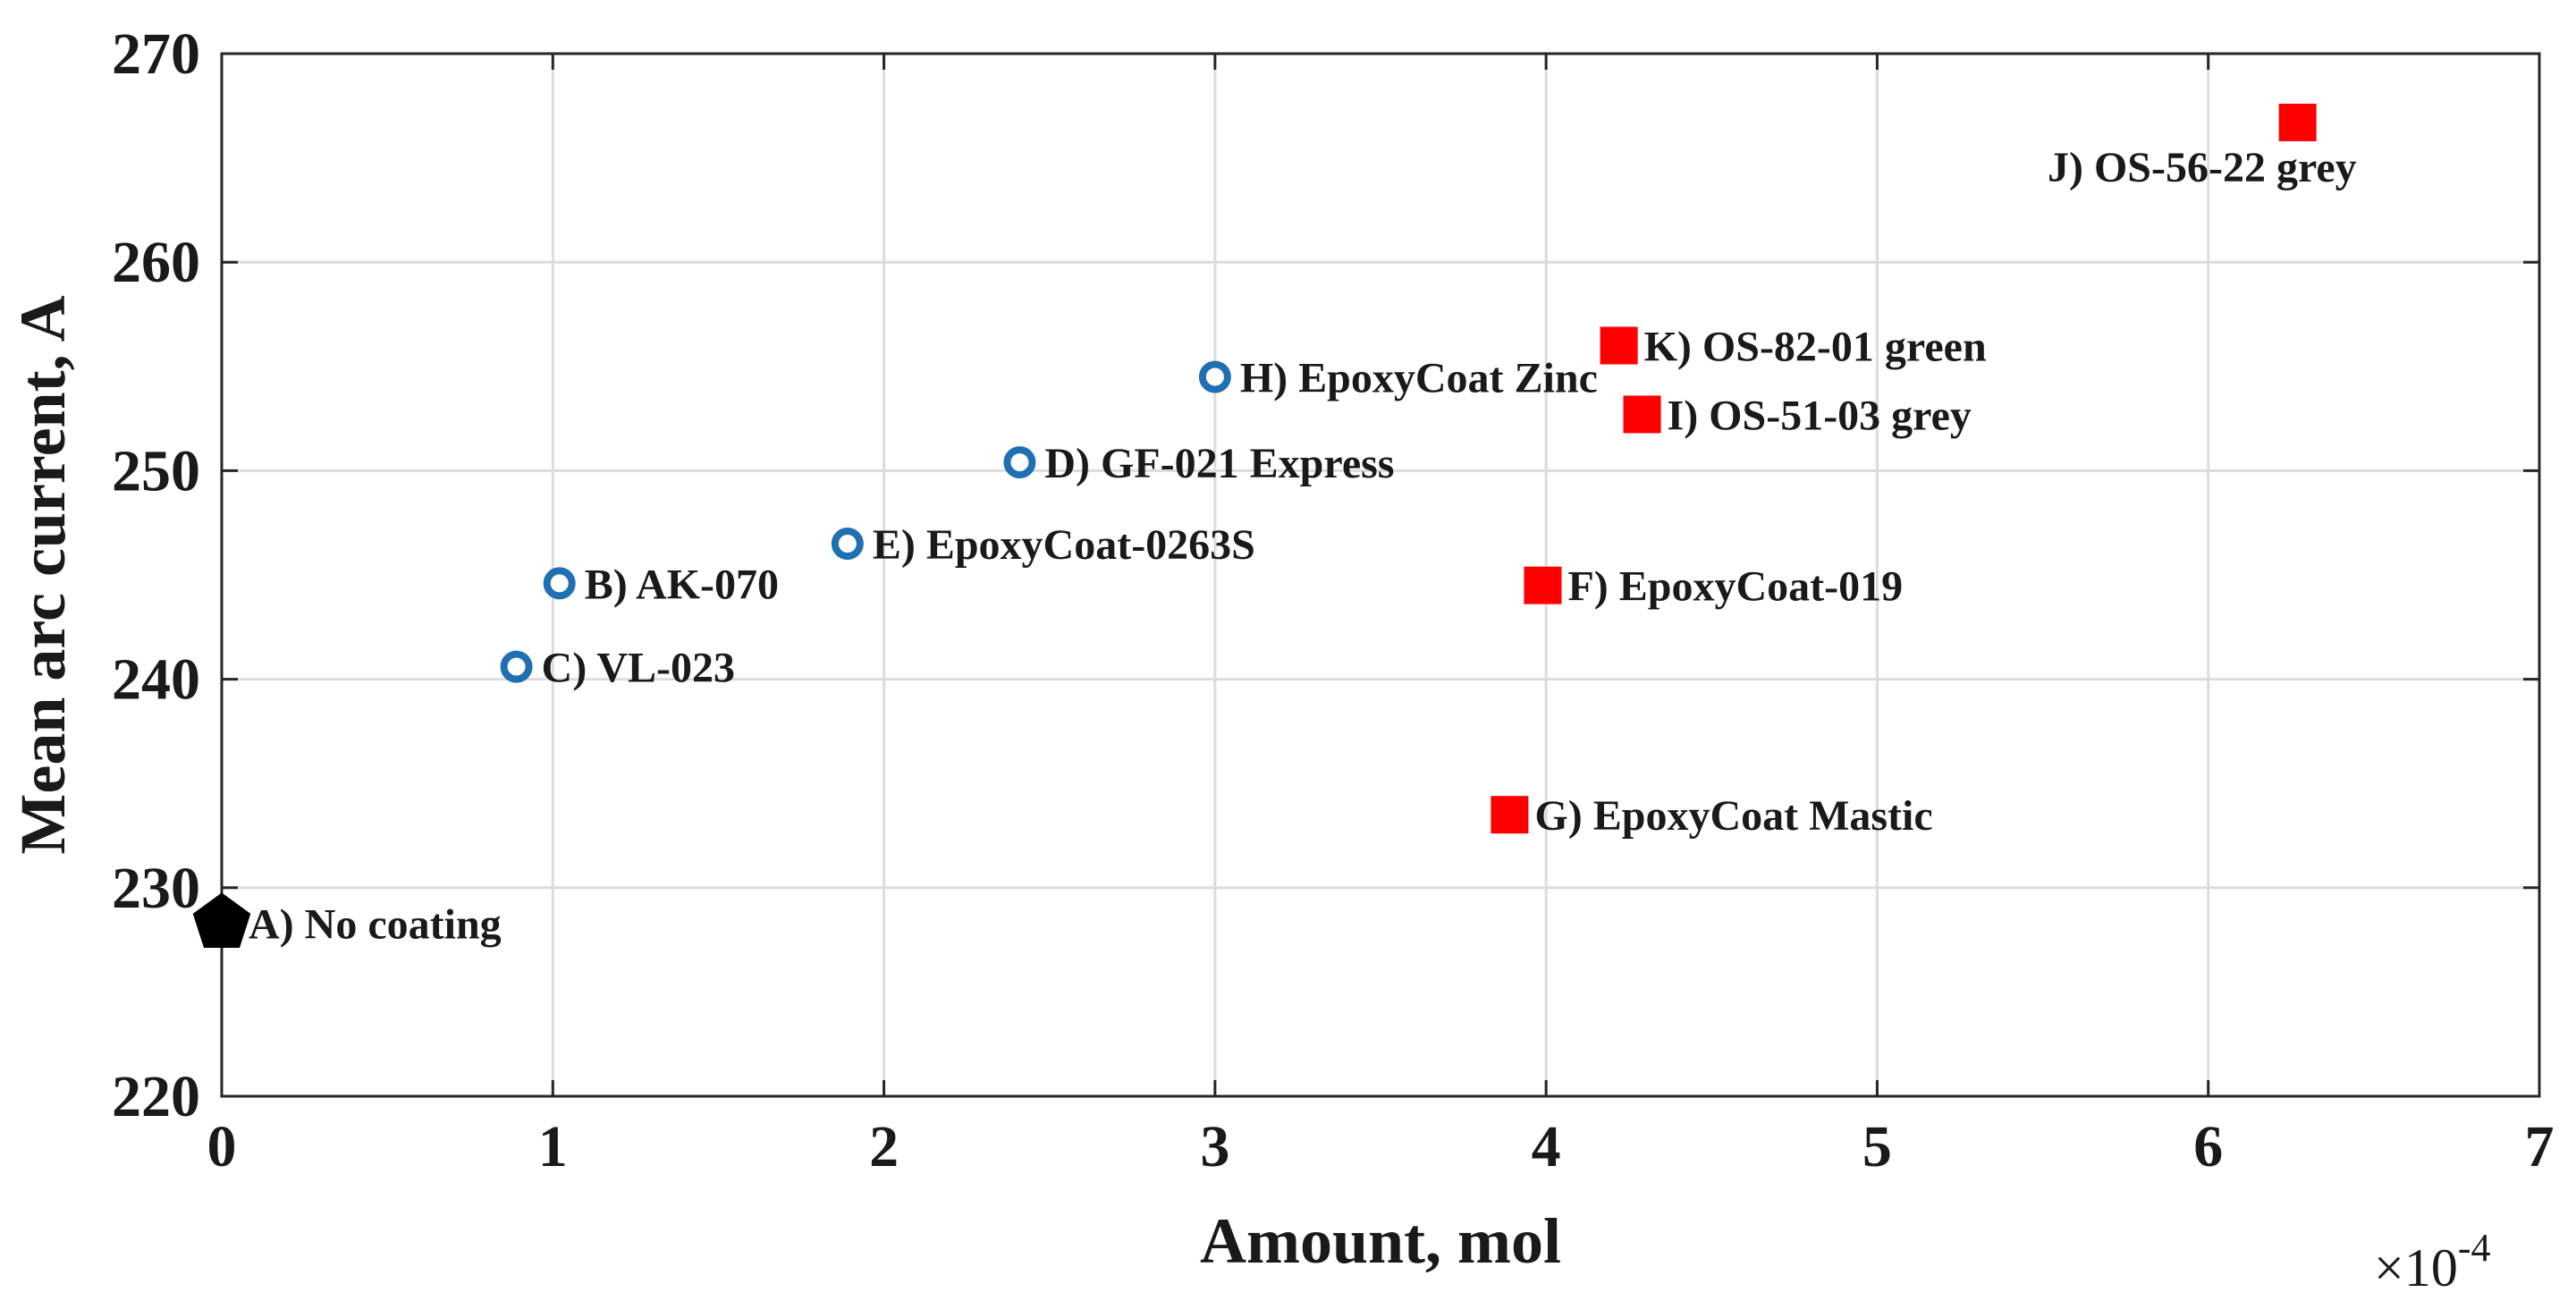  Describe the element at coordinates (1546, 1146) in the screenshot. I see `x-tick-label: 4` at that location.